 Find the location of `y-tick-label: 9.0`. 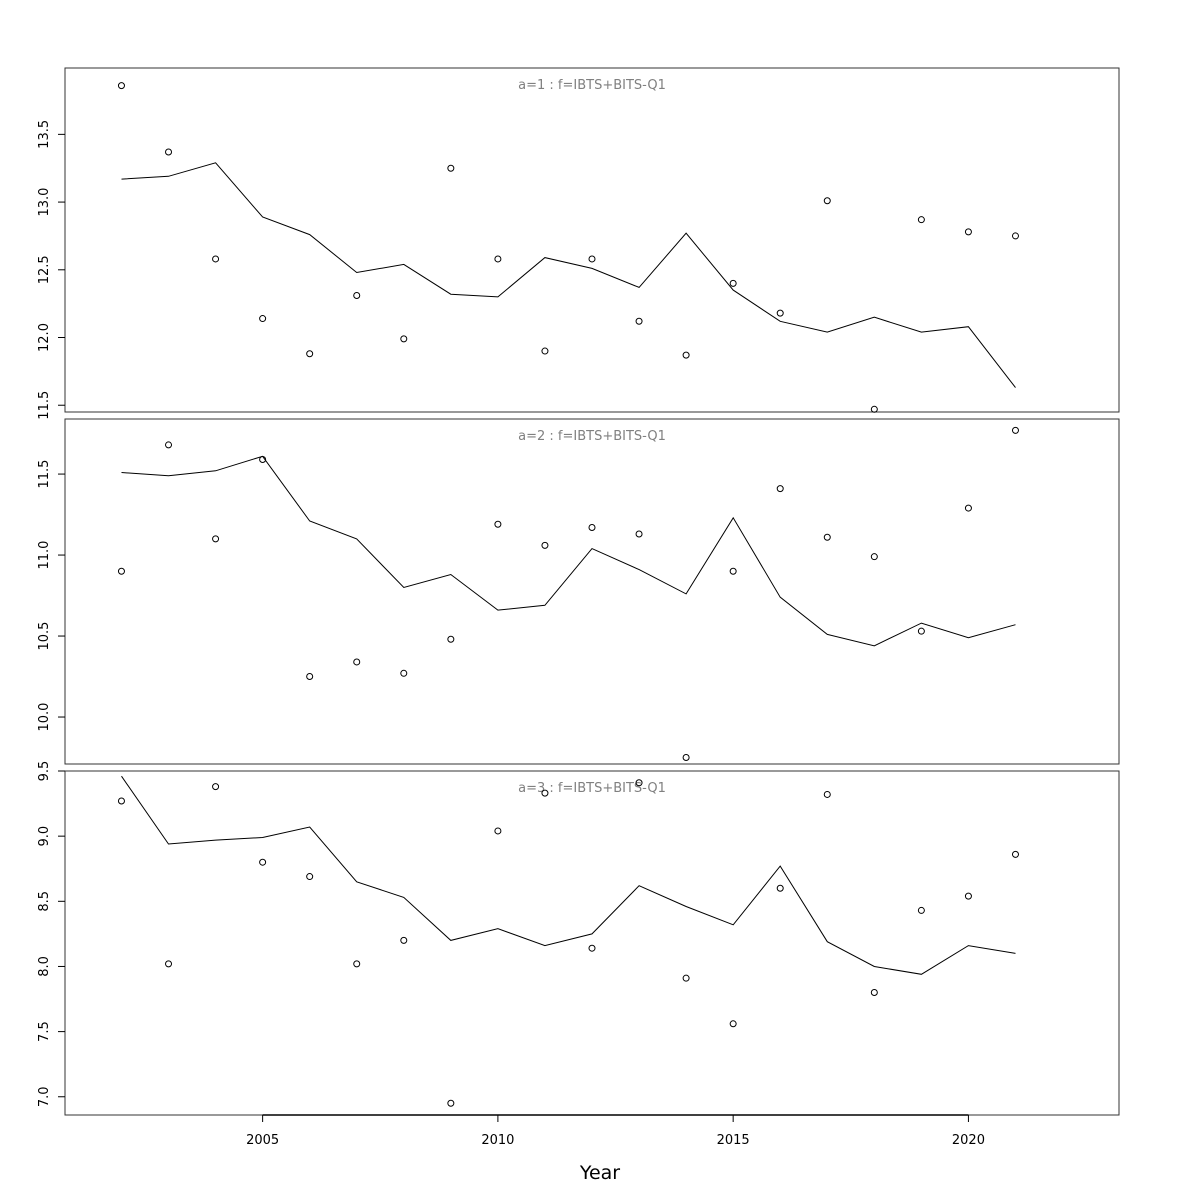

y-tick-label: 9.0 is located at coordinates (44, 836).